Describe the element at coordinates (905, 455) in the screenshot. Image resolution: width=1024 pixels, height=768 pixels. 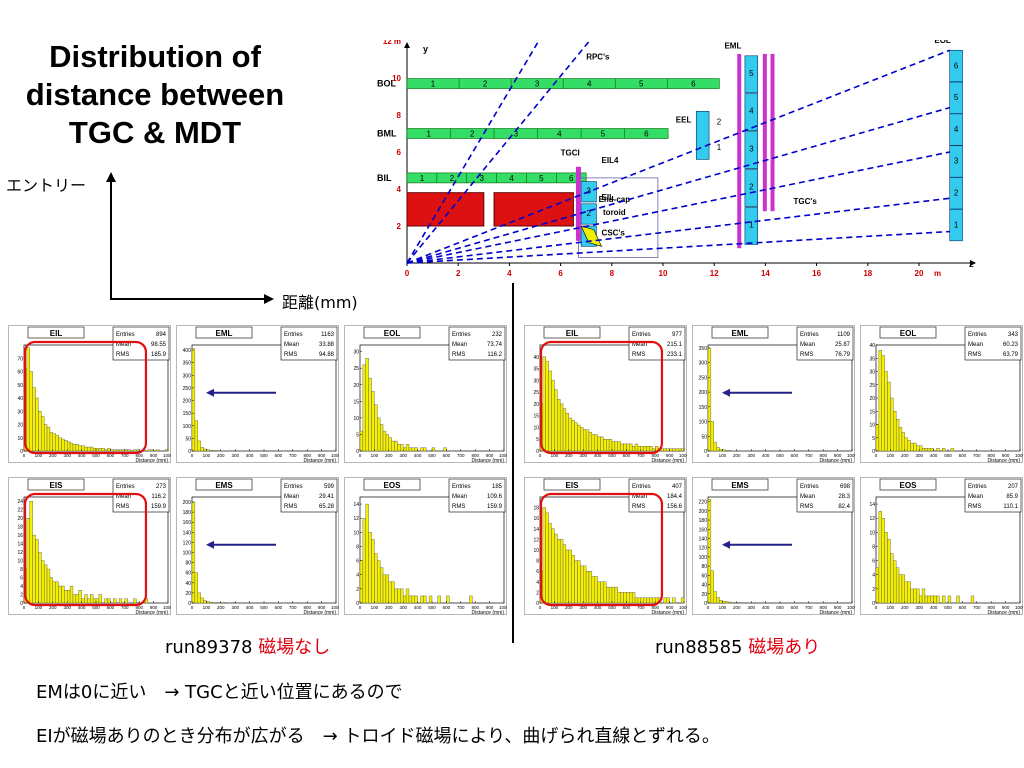
I see `x-tick-label: 200` at that location.